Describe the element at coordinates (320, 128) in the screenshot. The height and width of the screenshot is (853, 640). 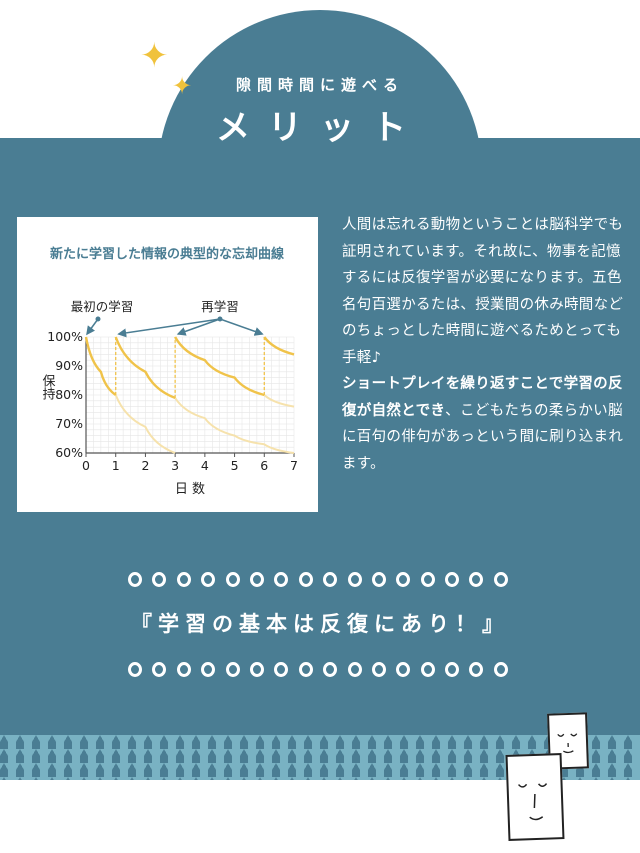
I see `header-title: メリット` at that location.